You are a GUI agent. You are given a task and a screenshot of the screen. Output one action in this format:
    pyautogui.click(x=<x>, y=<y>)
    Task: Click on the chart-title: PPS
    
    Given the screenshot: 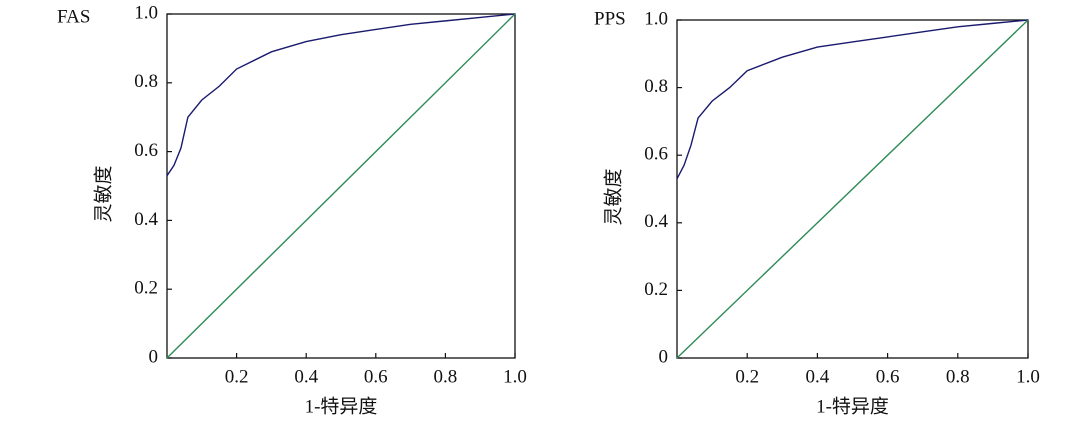 What is the action you would take?
    pyautogui.click(x=610, y=18)
    